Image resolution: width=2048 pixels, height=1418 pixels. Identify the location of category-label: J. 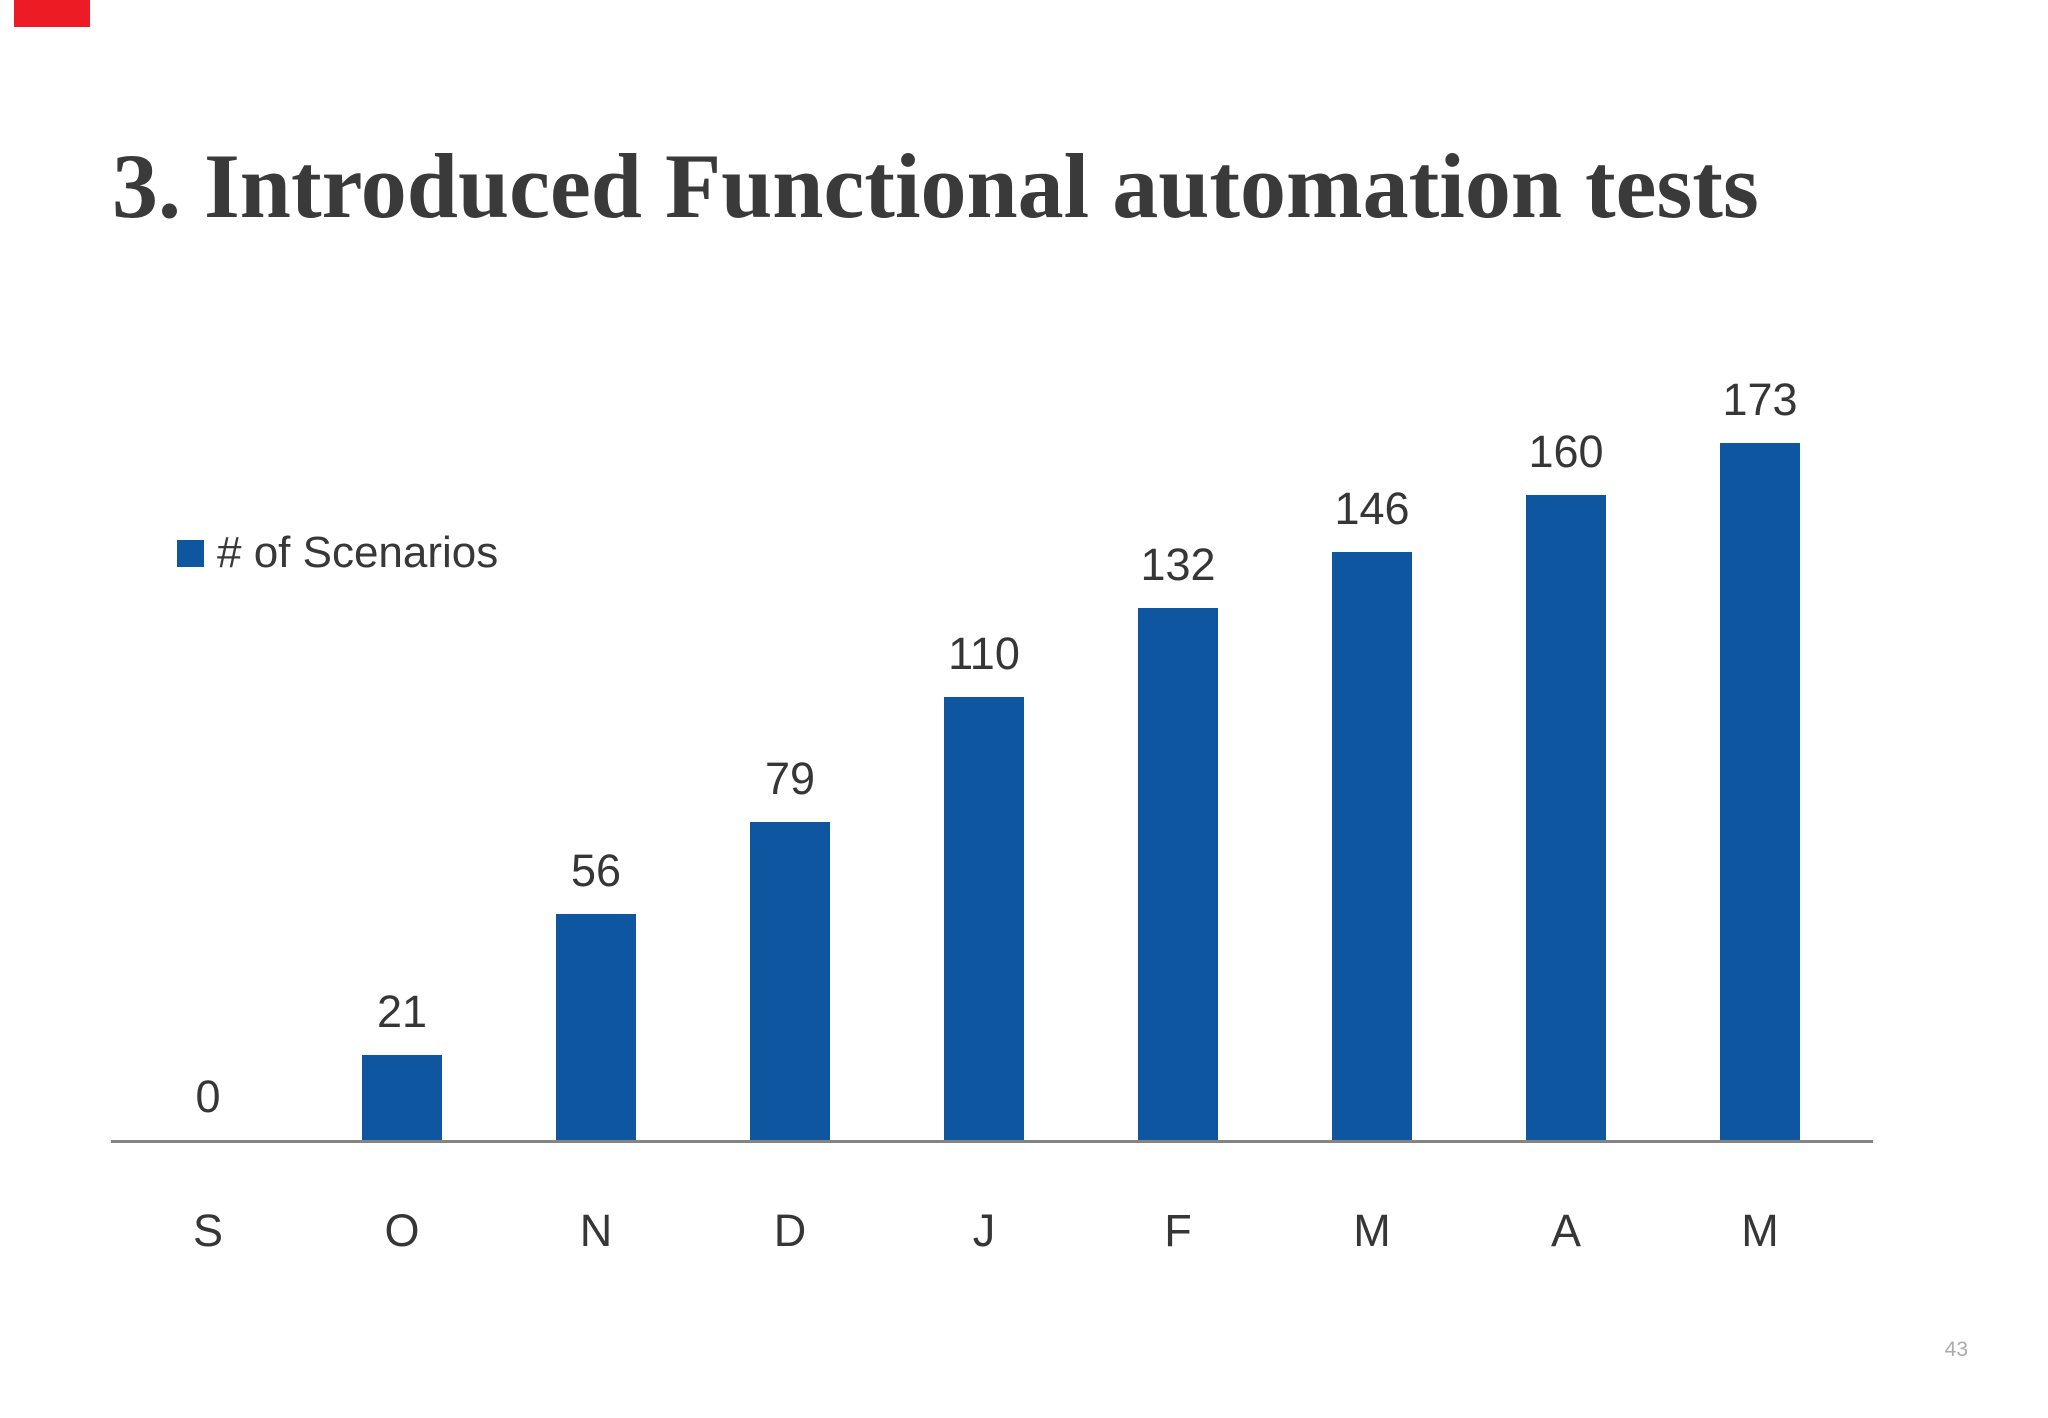
(984, 1230).